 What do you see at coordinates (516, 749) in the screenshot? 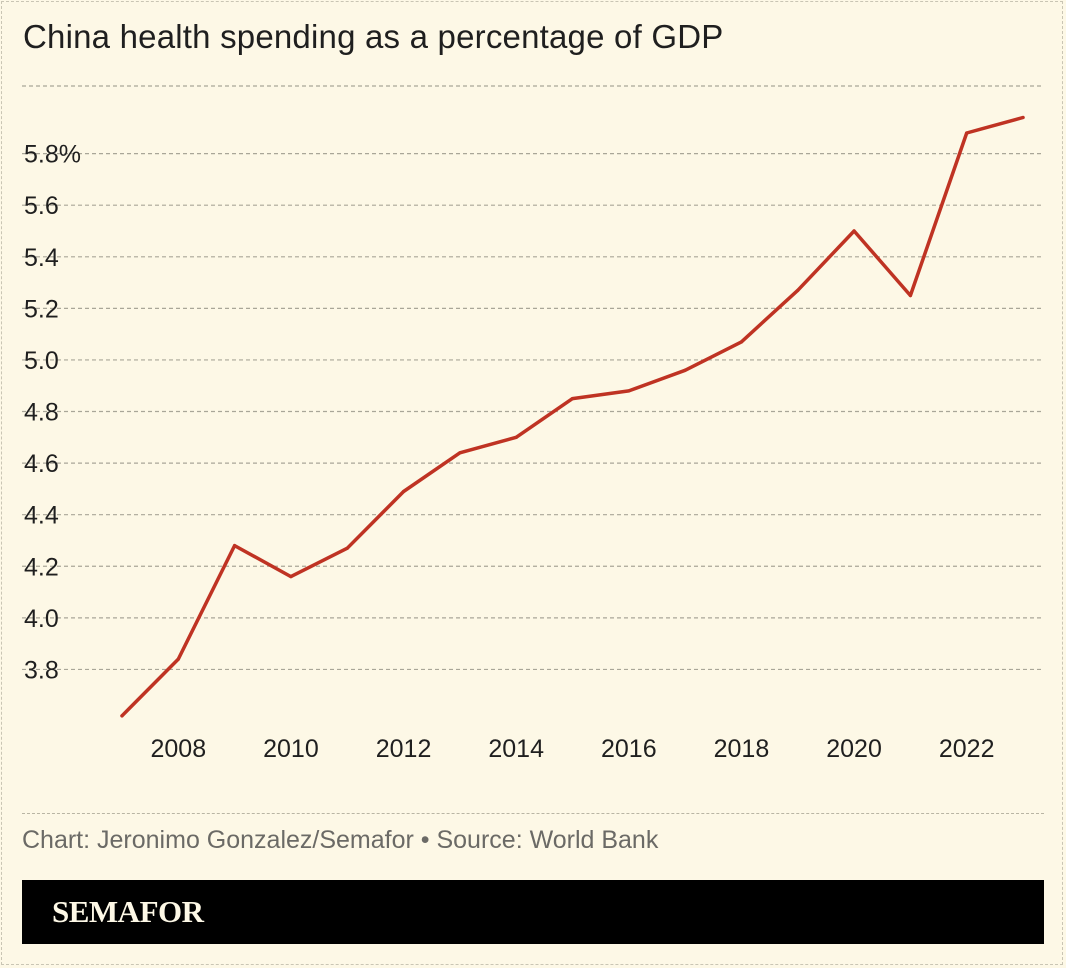
I see `x-tick-label: 2014` at bounding box center [516, 749].